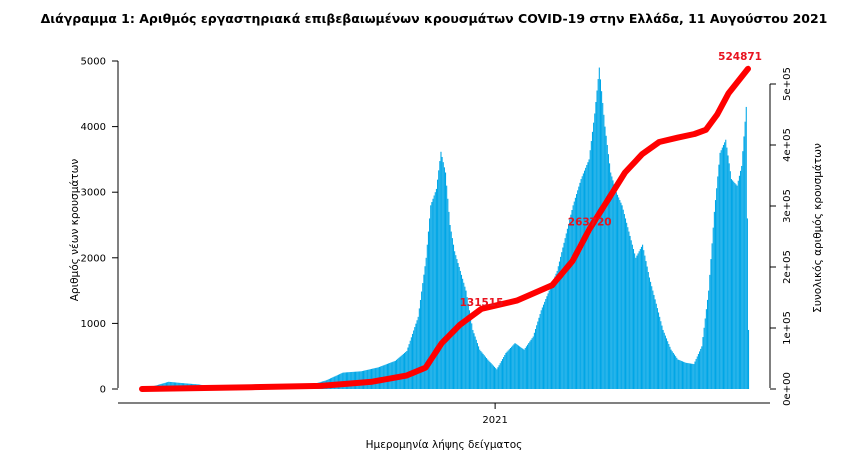 The image size is (859, 462). What do you see at coordinates (781, 236) in the screenshot?
I see `right-ticks: 0e+00 1e+05 2e+05 3e+05 4e+05 5e+05` at bounding box center [781, 236].